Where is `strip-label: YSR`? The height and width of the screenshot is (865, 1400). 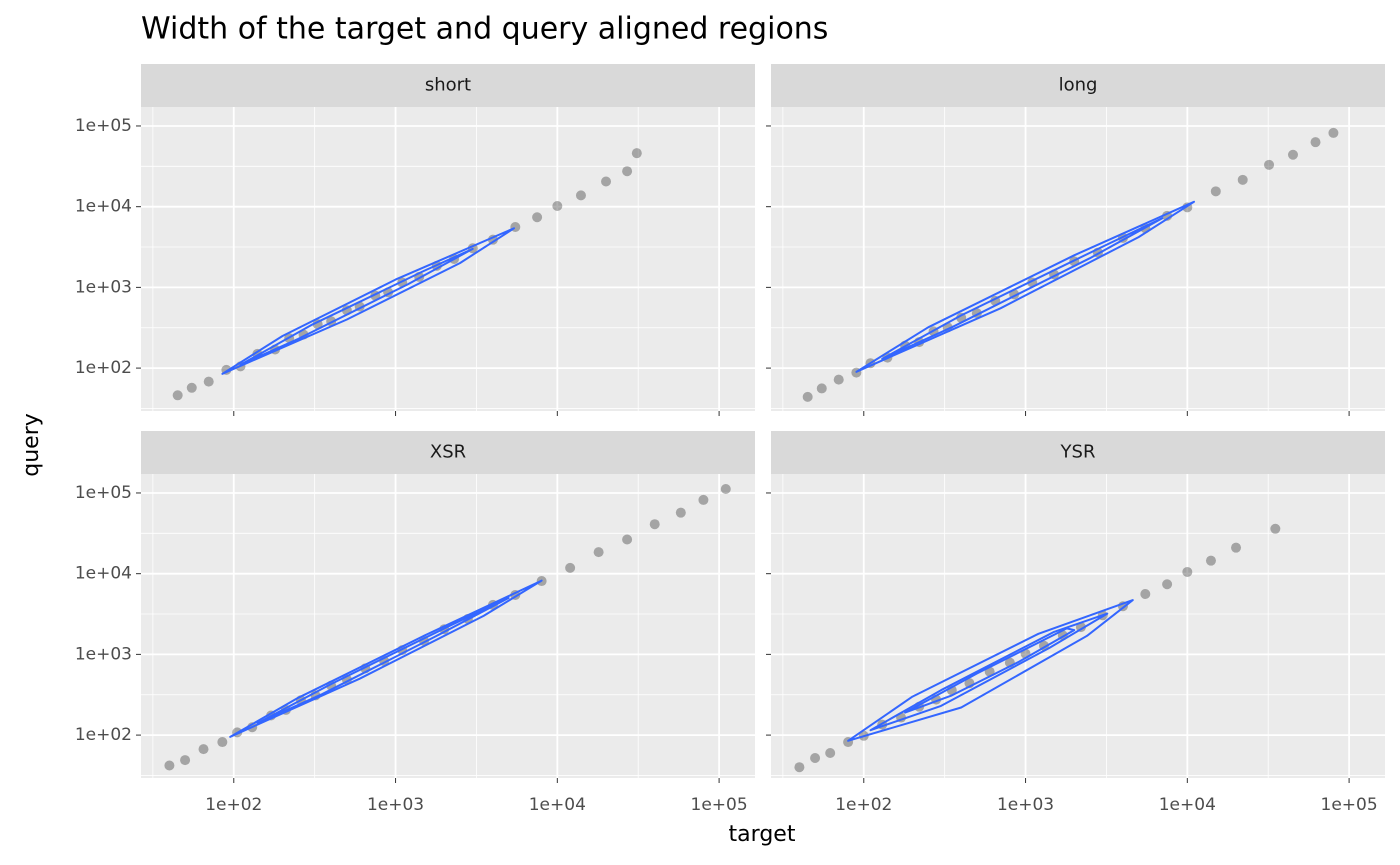 strip-label: YSR is located at coordinates (1078, 452).